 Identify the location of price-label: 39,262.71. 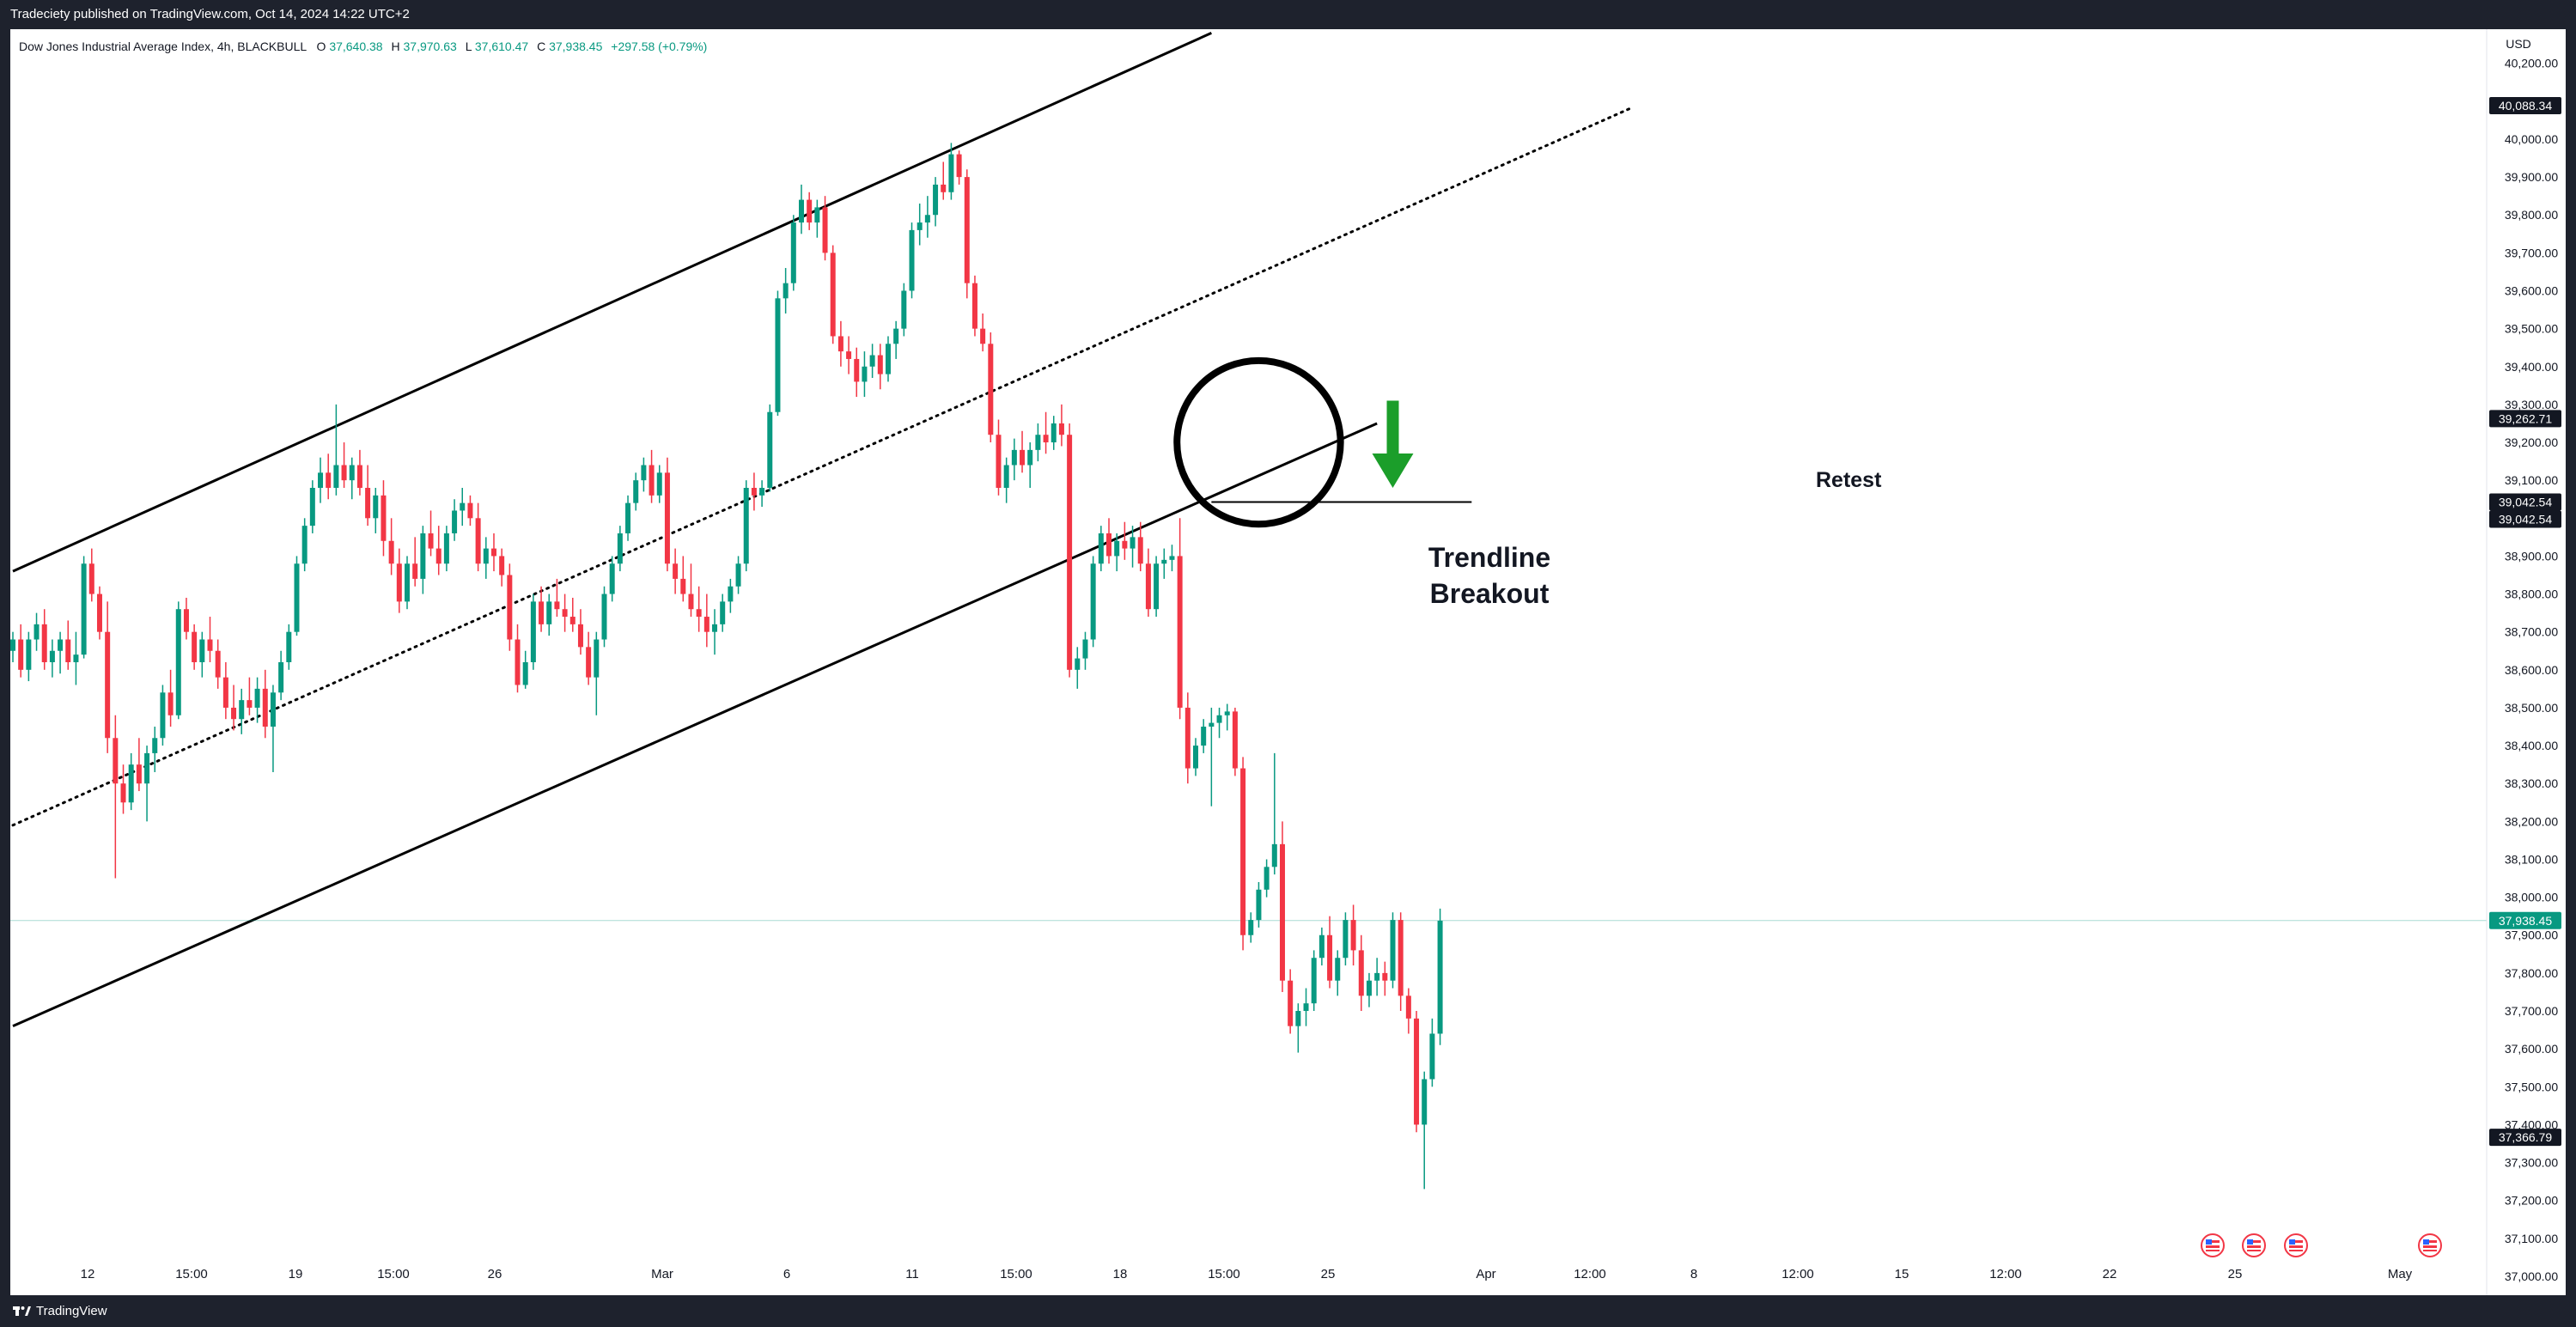
(2525, 419).